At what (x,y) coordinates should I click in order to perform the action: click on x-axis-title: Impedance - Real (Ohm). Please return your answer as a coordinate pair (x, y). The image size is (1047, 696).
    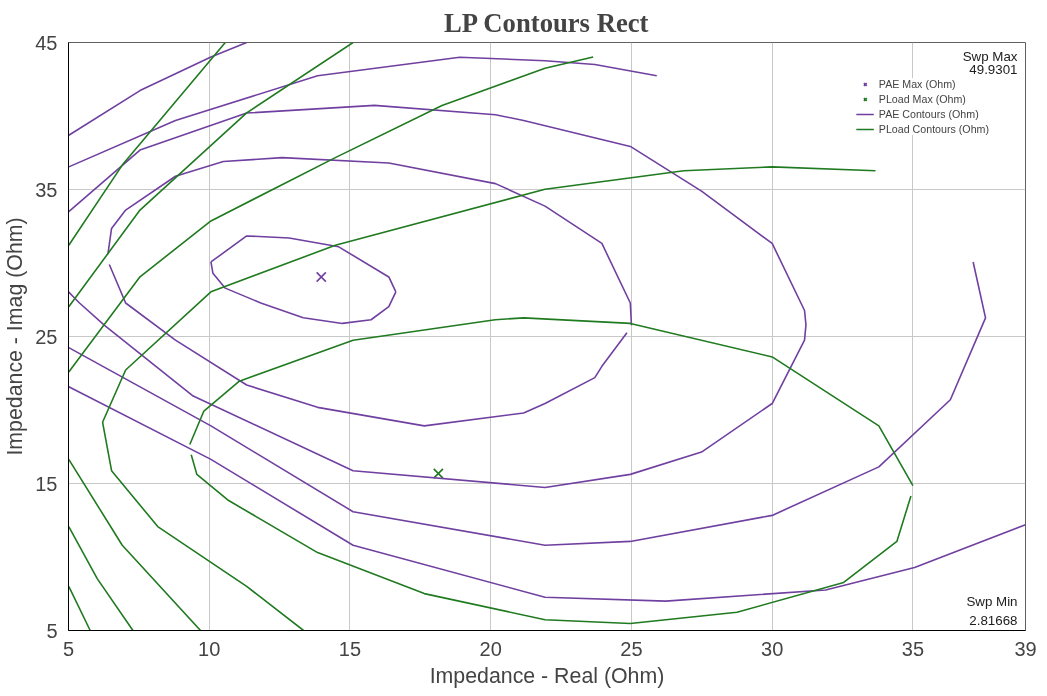
    Looking at the image, I should click on (547, 675).